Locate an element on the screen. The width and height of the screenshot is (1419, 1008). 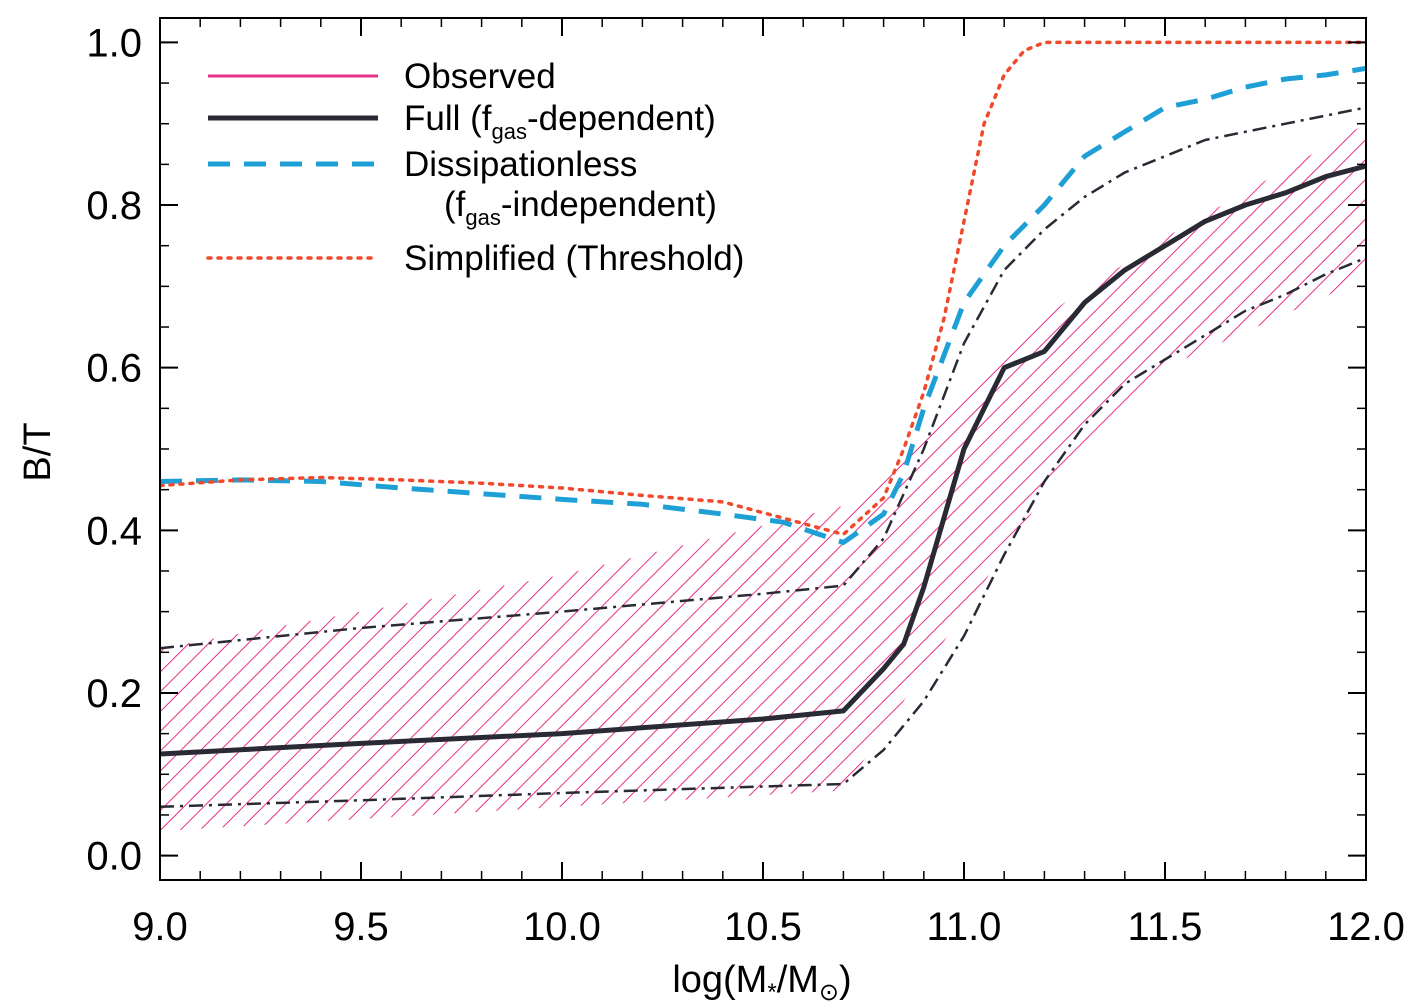
legend-label-dissipationless: Dissipationless is located at coordinates (520, 164).